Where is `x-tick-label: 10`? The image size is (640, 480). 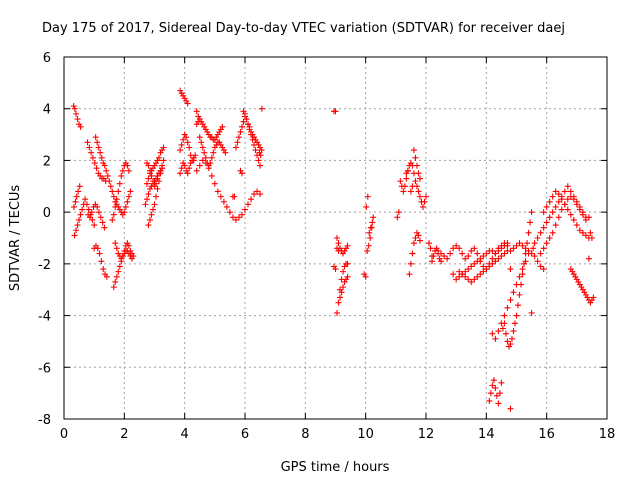 x-tick-label: 10 is located at coordinates (365, 434).